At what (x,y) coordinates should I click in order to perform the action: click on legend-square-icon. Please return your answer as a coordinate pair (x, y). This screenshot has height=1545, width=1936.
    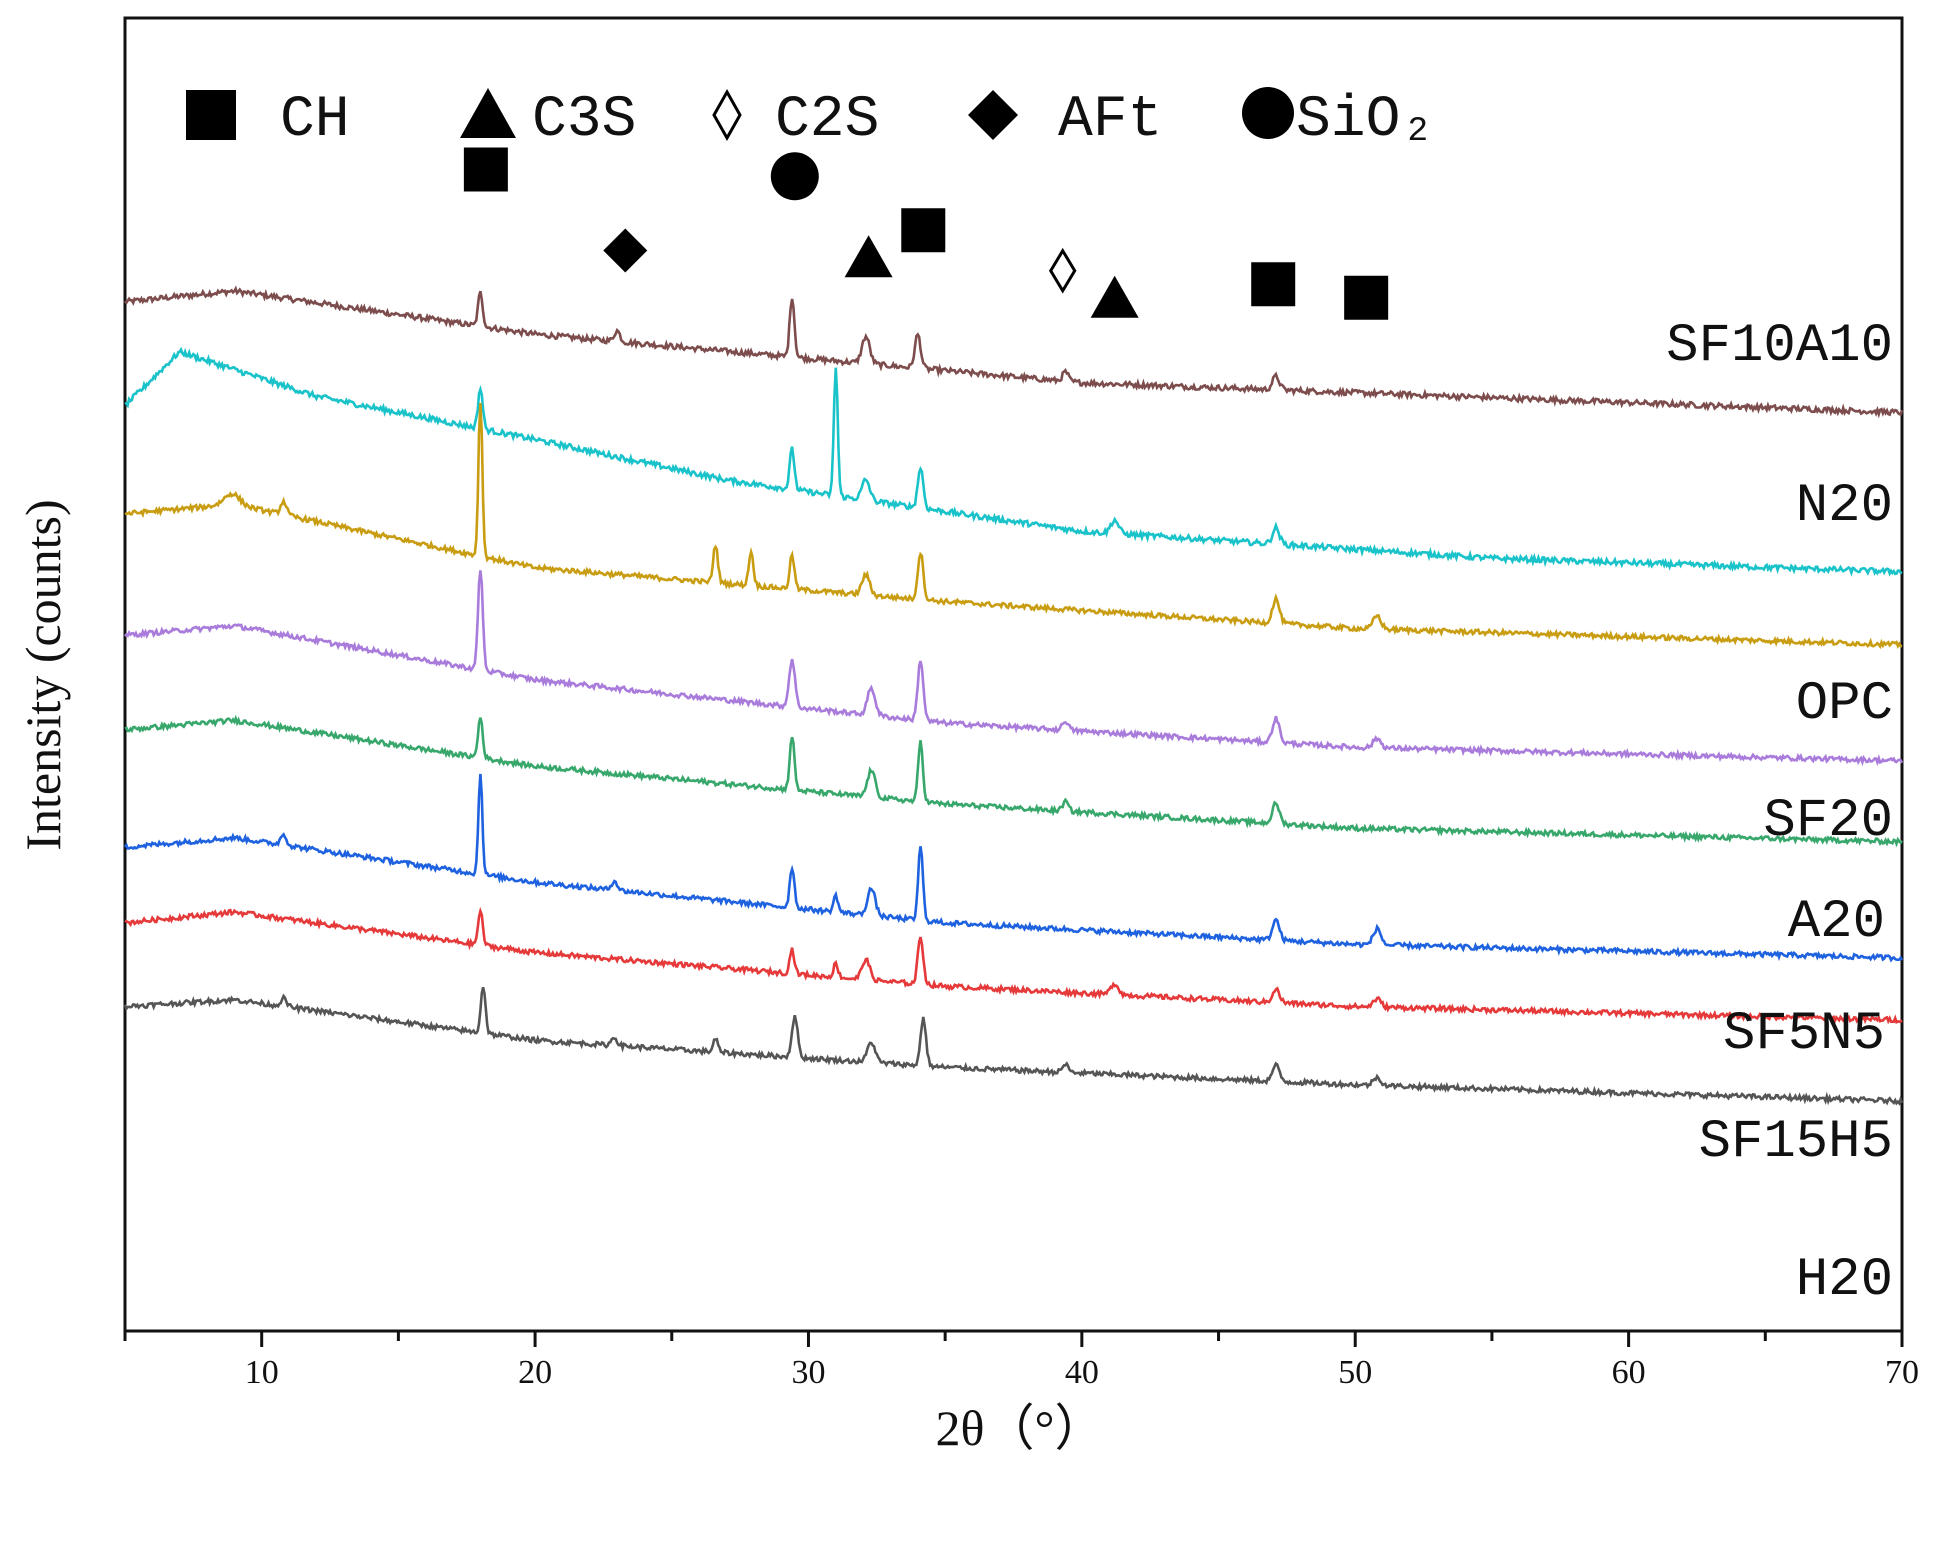
    Looking at the image, I should click on (211, 115).